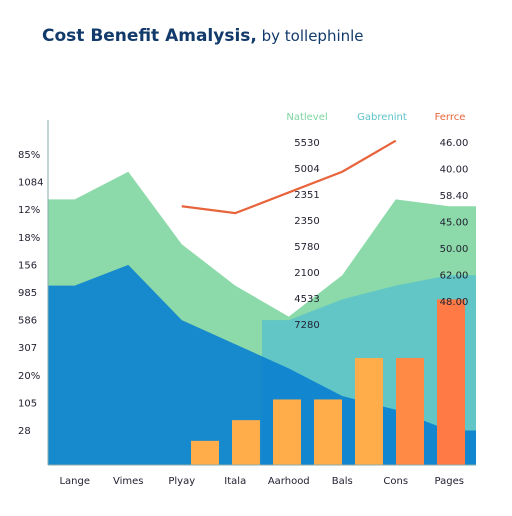  What do you see at coordinates (454, 143) in the screenshot?
I see `annotation: 46.00` at bounding box center [454, 143].